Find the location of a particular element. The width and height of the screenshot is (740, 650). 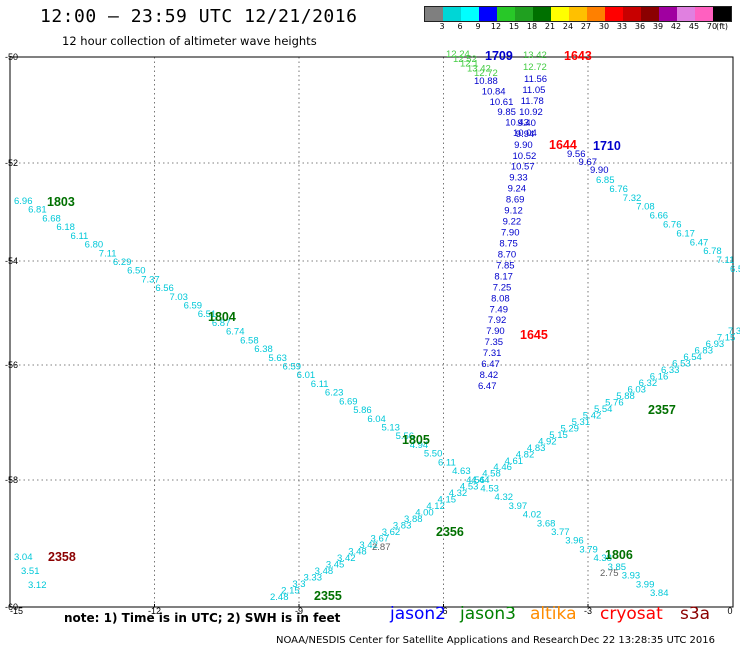

swh-label: 6.32 is located at coordinates (648, 383).